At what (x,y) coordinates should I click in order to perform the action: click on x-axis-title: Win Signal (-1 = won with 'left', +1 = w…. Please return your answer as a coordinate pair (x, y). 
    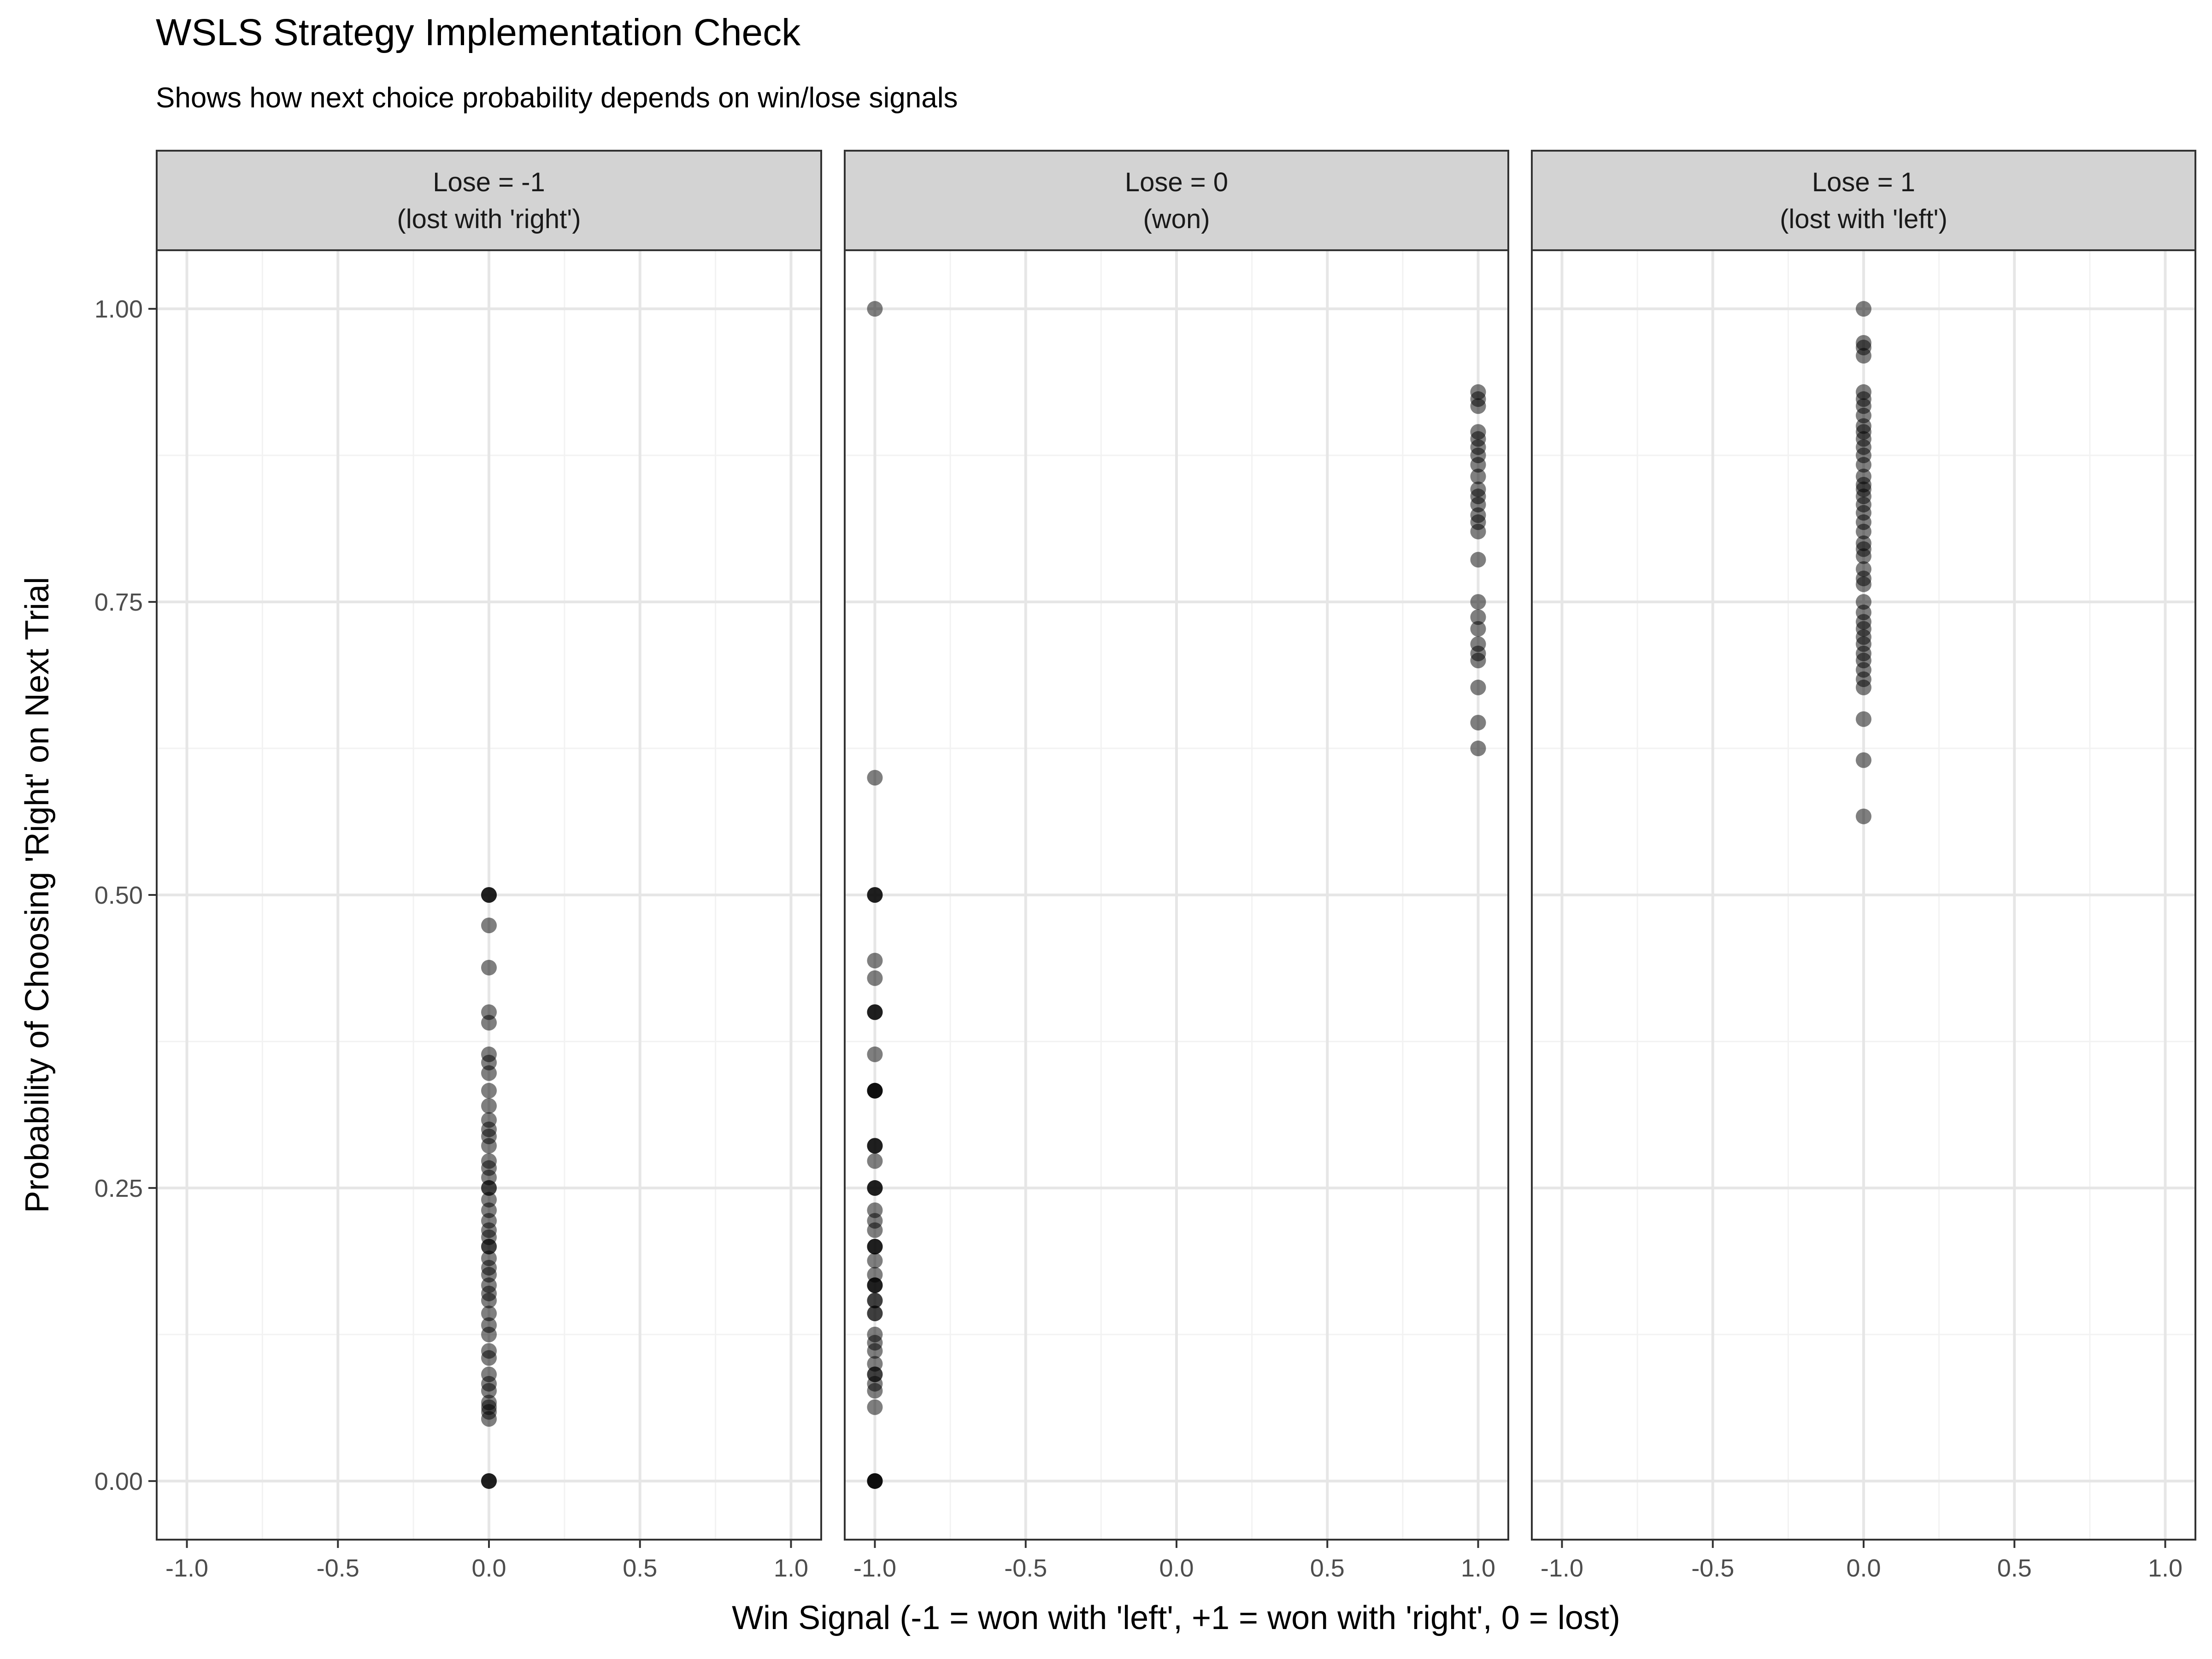
    Looking at the image, I should click on (1176, 1618).